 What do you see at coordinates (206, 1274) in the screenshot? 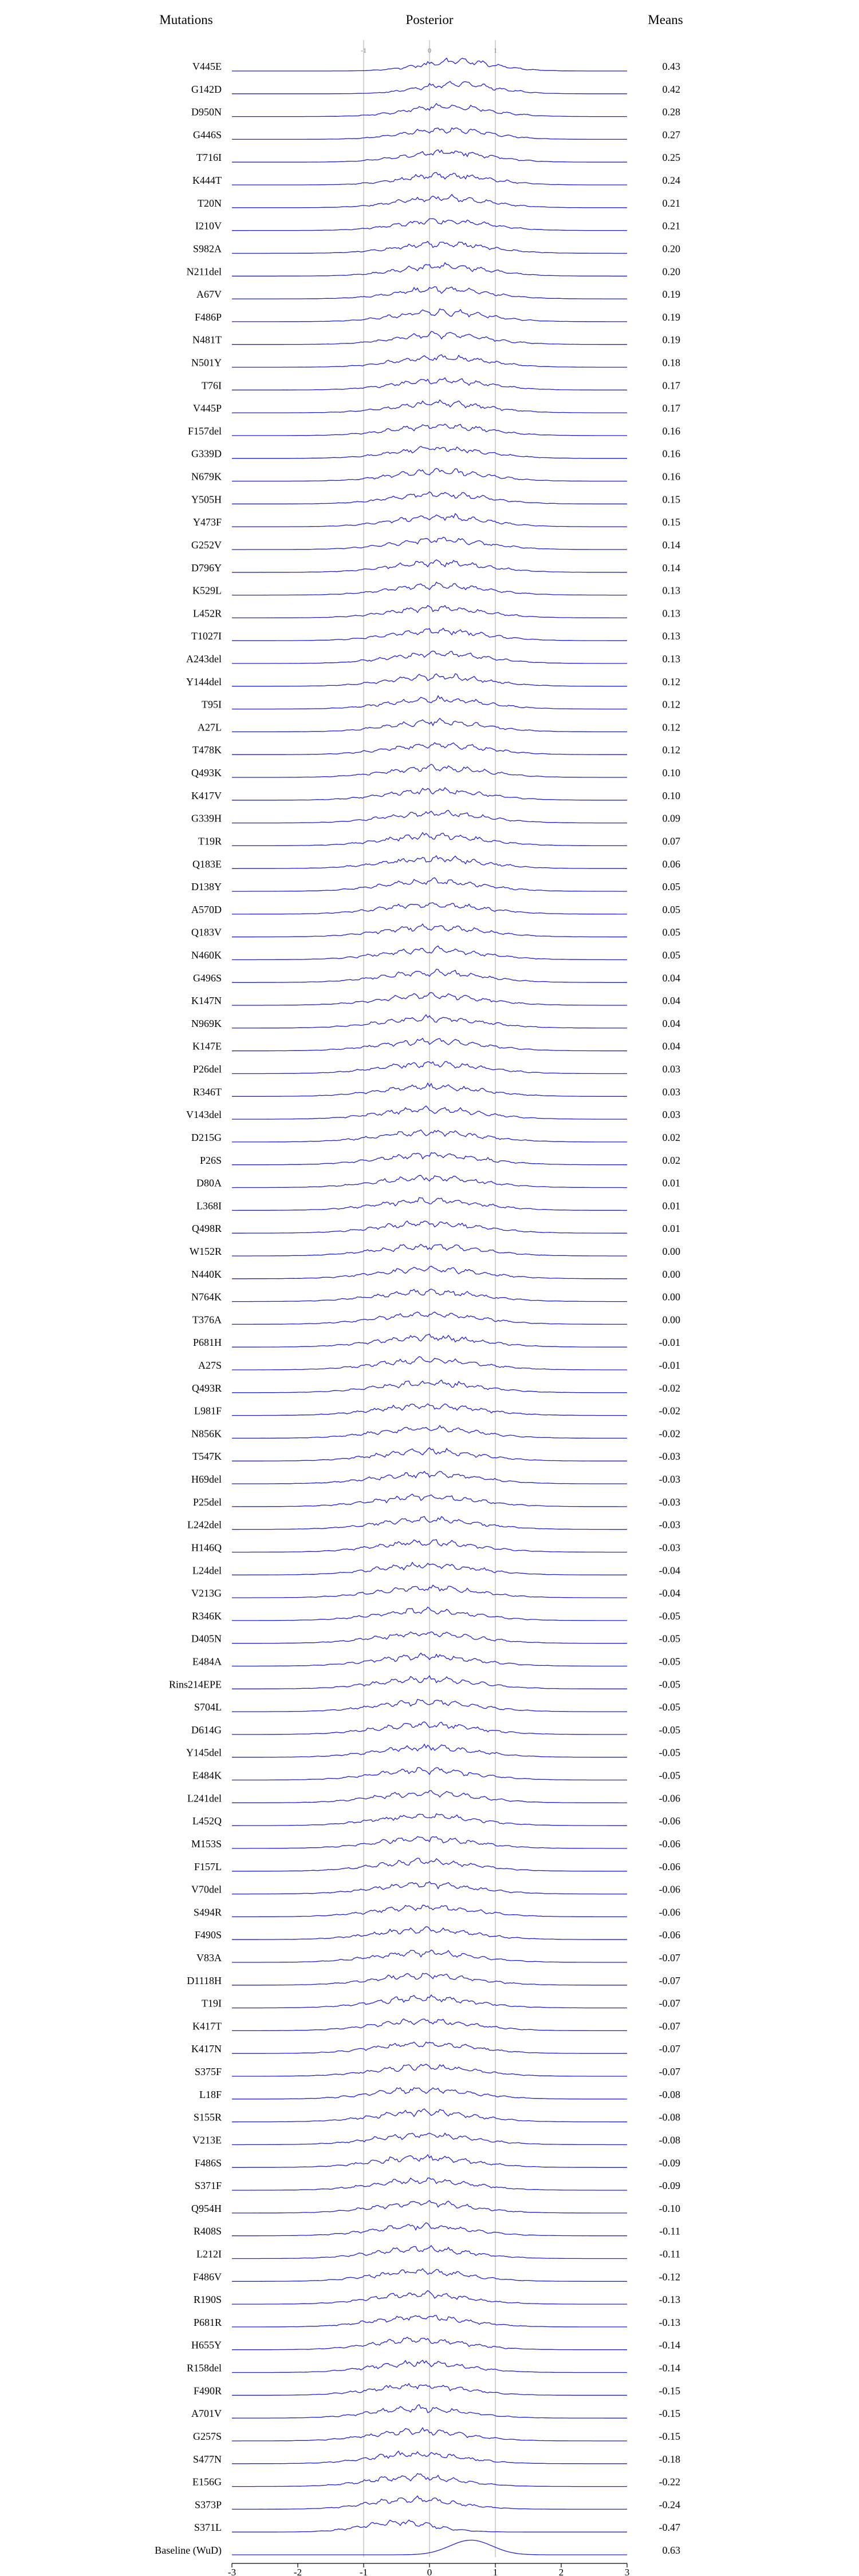
I see `mutation-label: N440K` at bounding box center [206, 1274].